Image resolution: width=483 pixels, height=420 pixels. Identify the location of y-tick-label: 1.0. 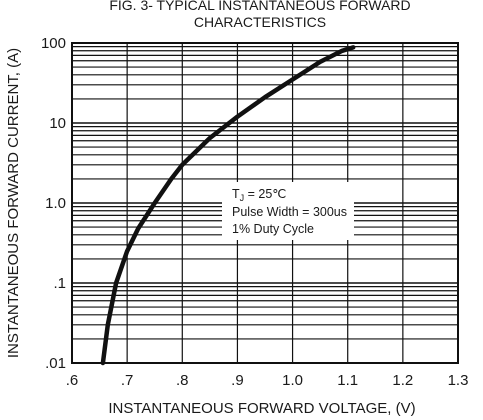
(55, 203).